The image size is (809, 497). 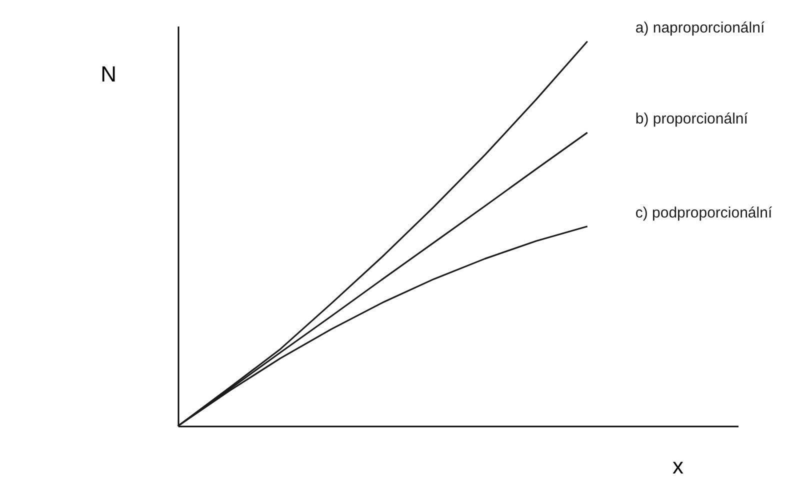 What do you see at coordinates (700, 27) in the screenshot?
I see `text: a) naproporcionální` at bounding box center [700, 27].